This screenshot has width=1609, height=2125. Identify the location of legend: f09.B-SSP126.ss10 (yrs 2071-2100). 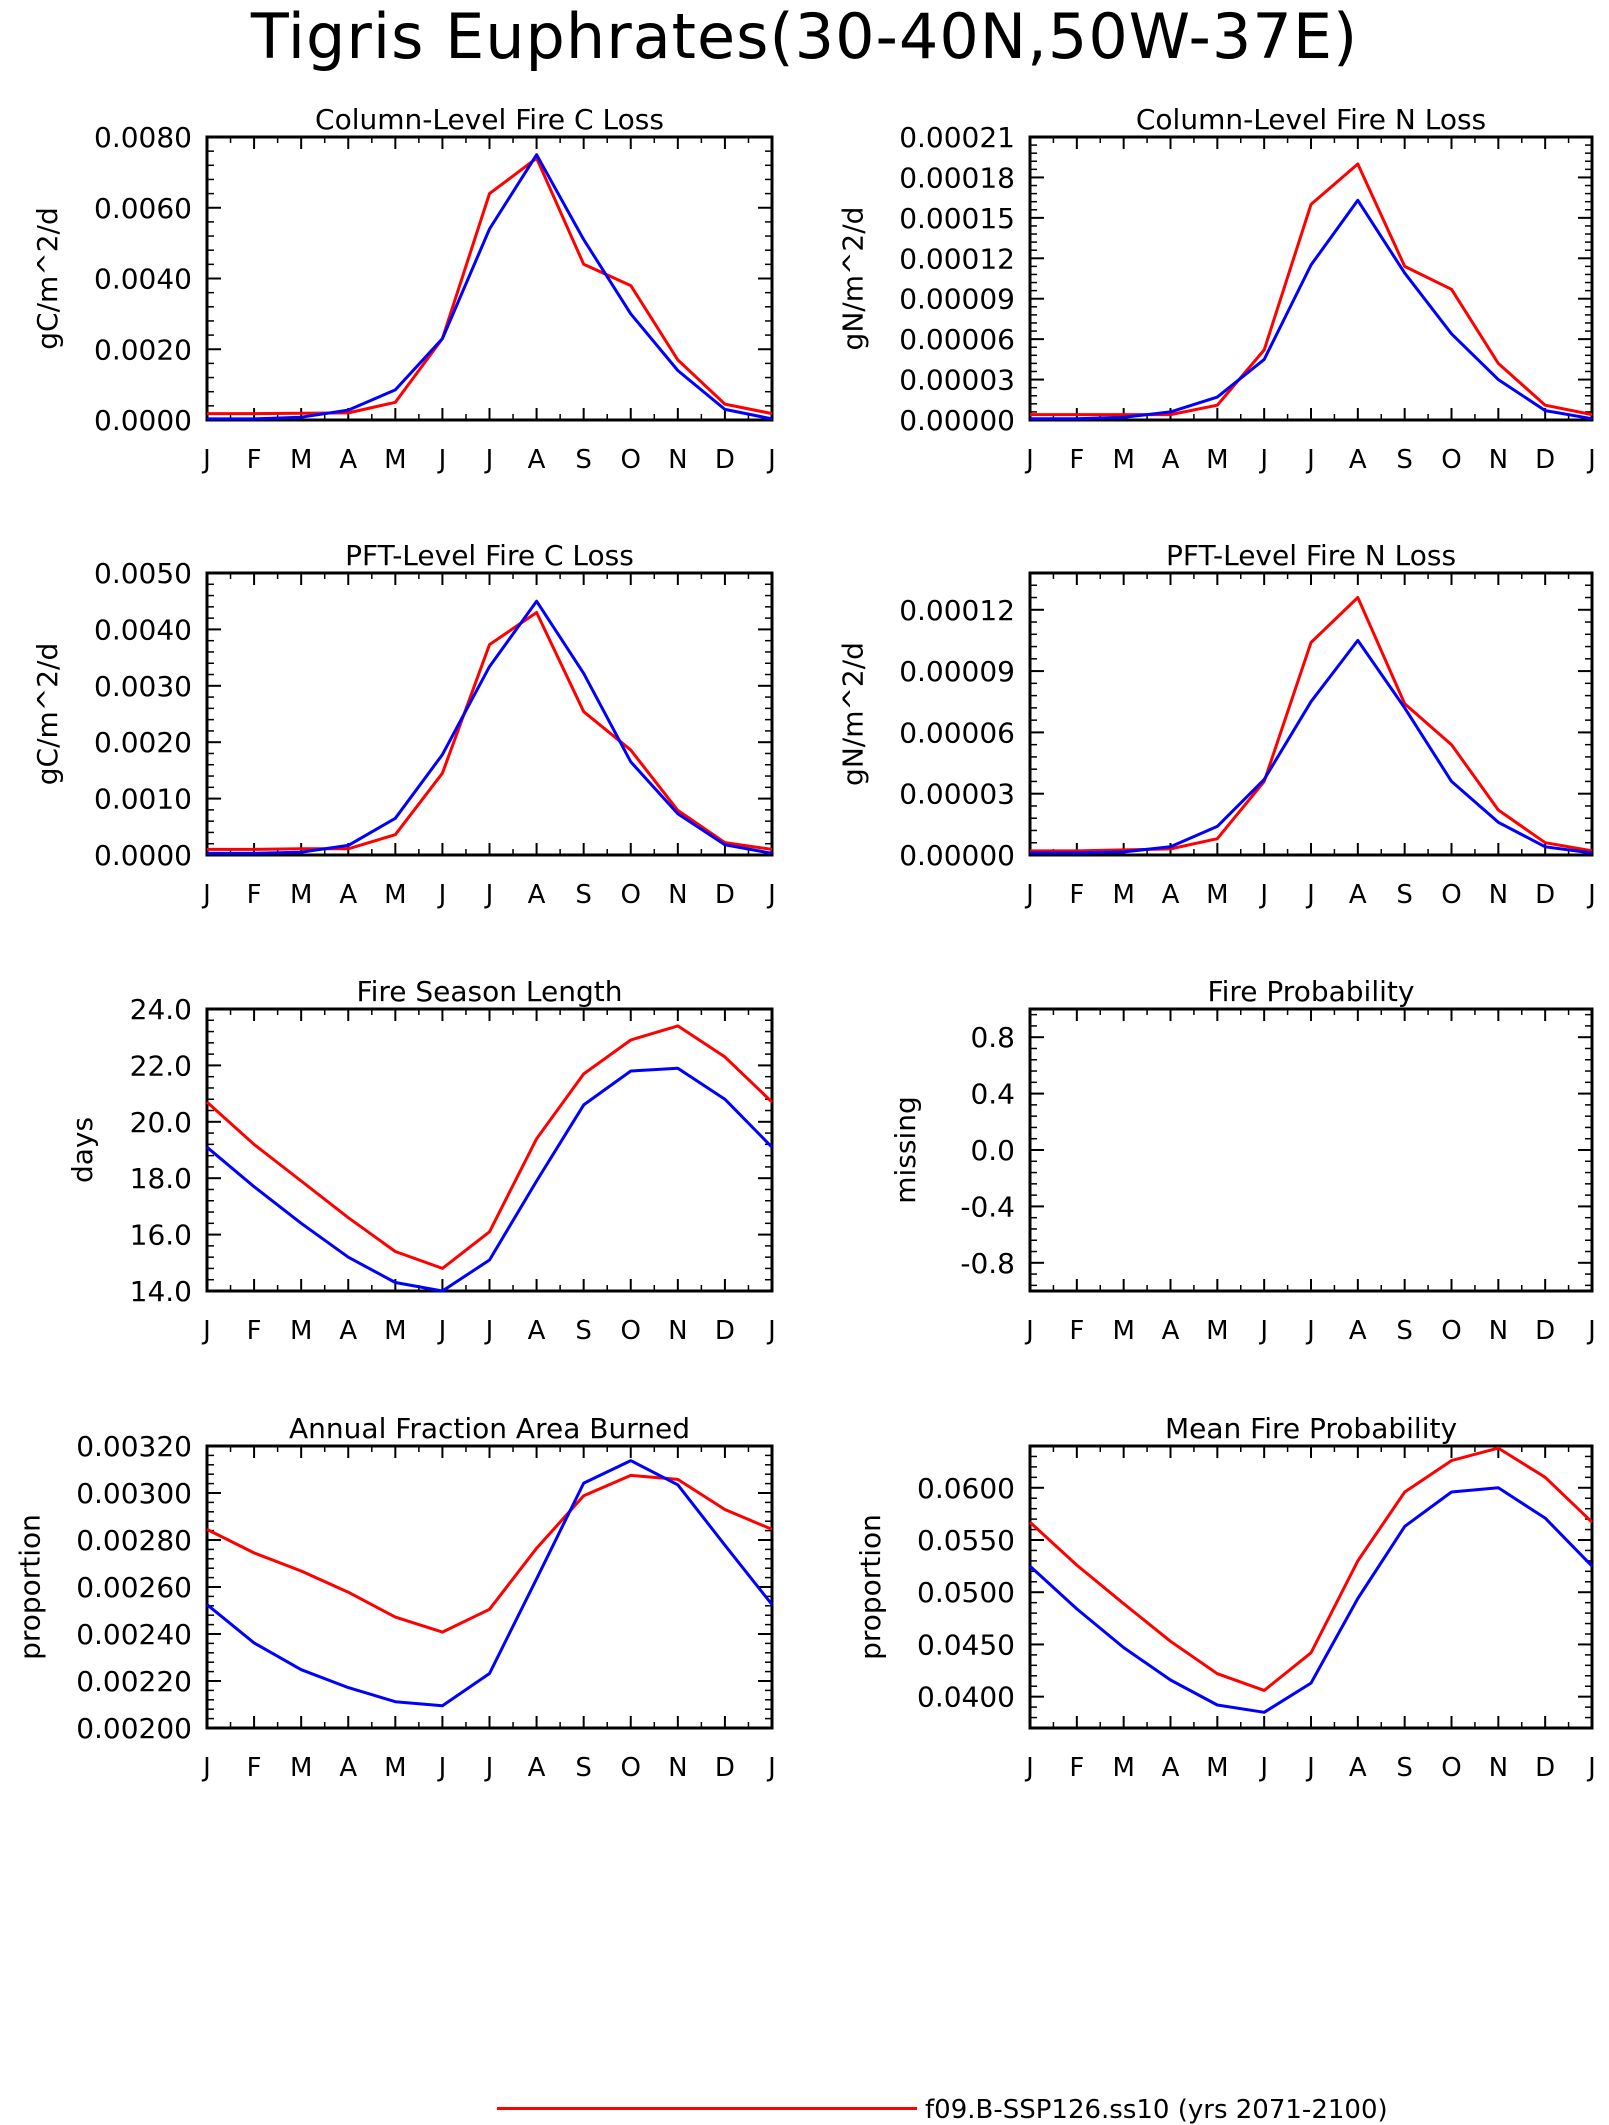
(804, 2110).